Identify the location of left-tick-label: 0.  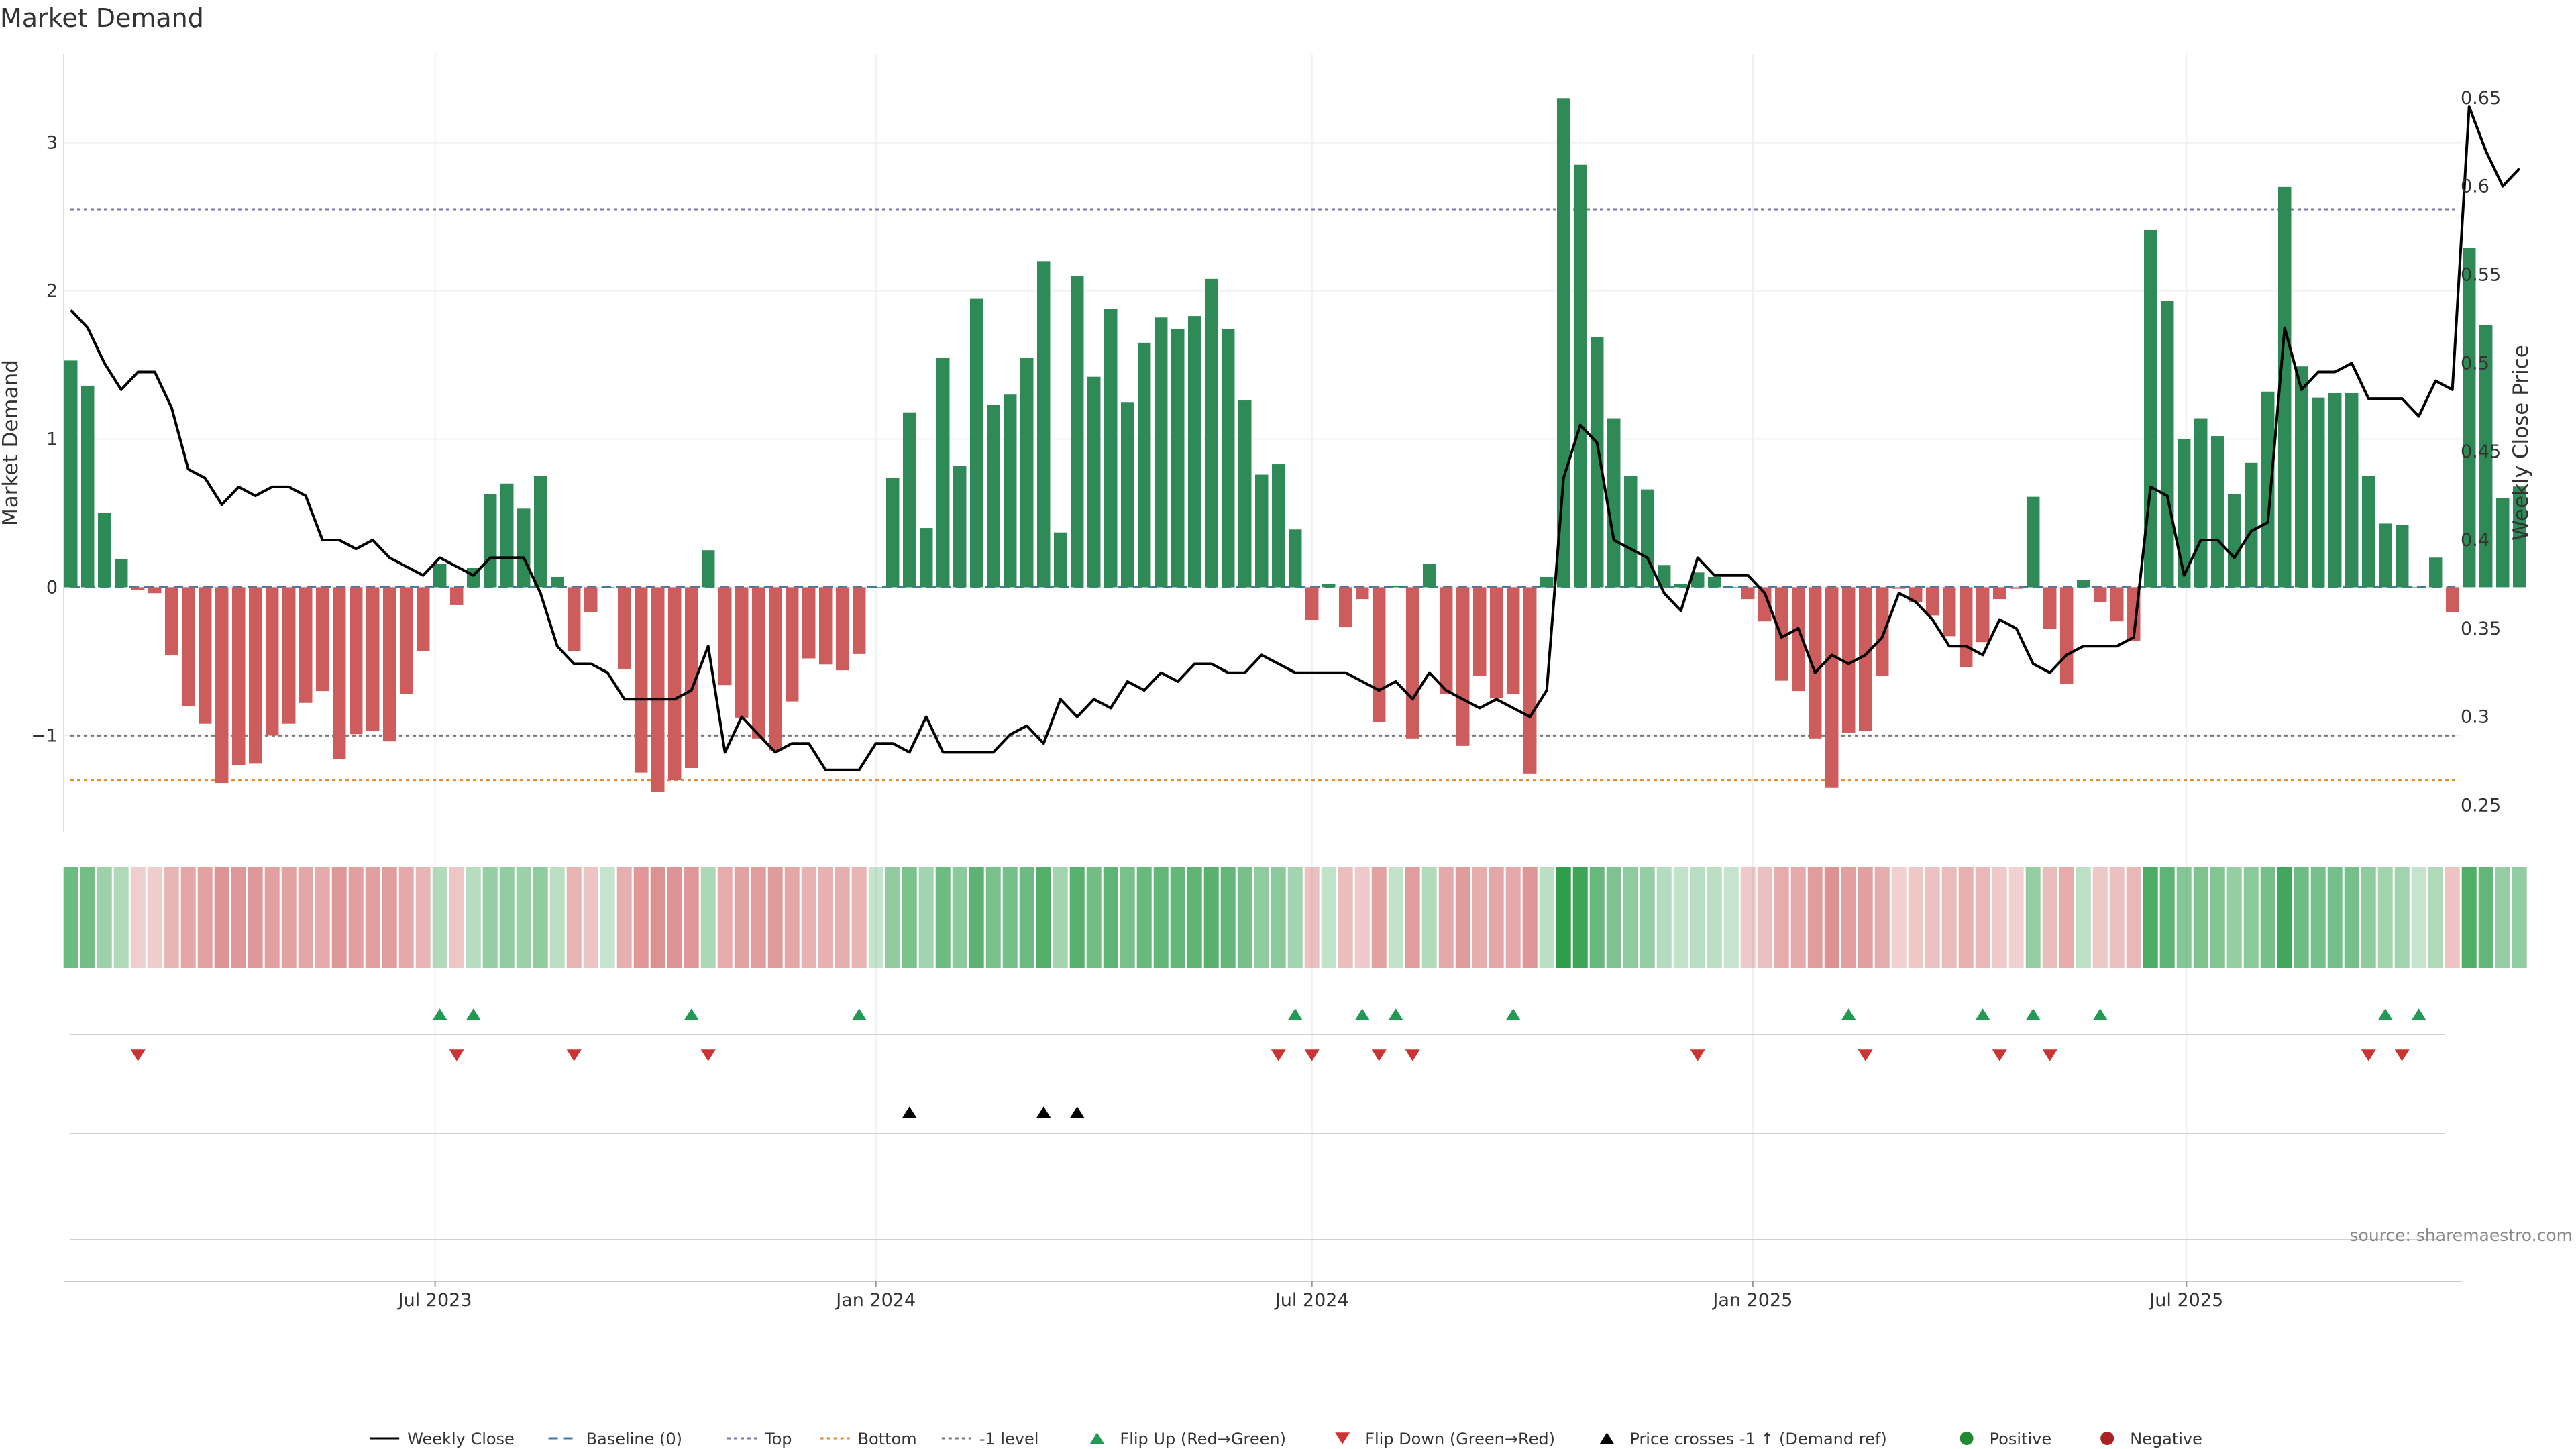
(52, 587).